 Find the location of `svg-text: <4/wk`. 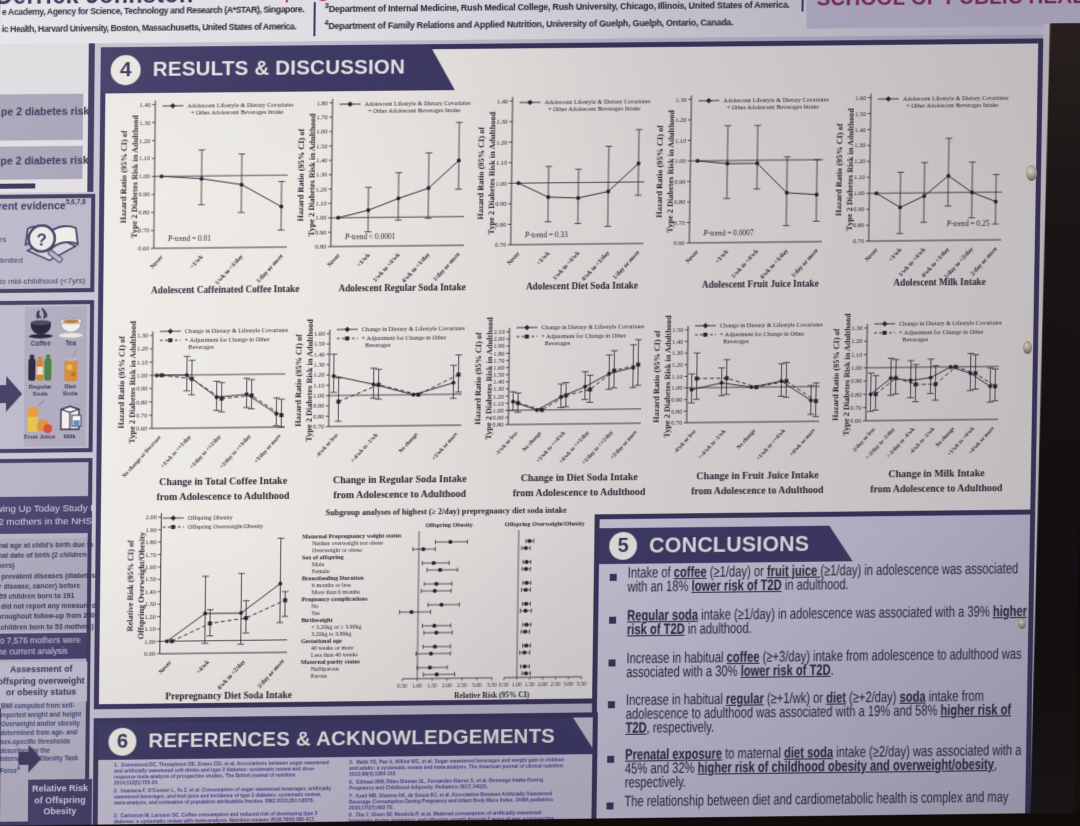

svg-text: <4/wk is located at coordinates (204, 667).